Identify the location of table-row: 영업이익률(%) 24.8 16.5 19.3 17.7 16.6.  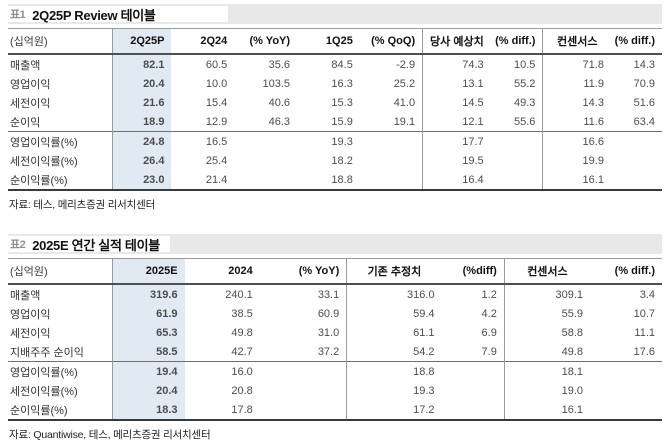
(335, 141).